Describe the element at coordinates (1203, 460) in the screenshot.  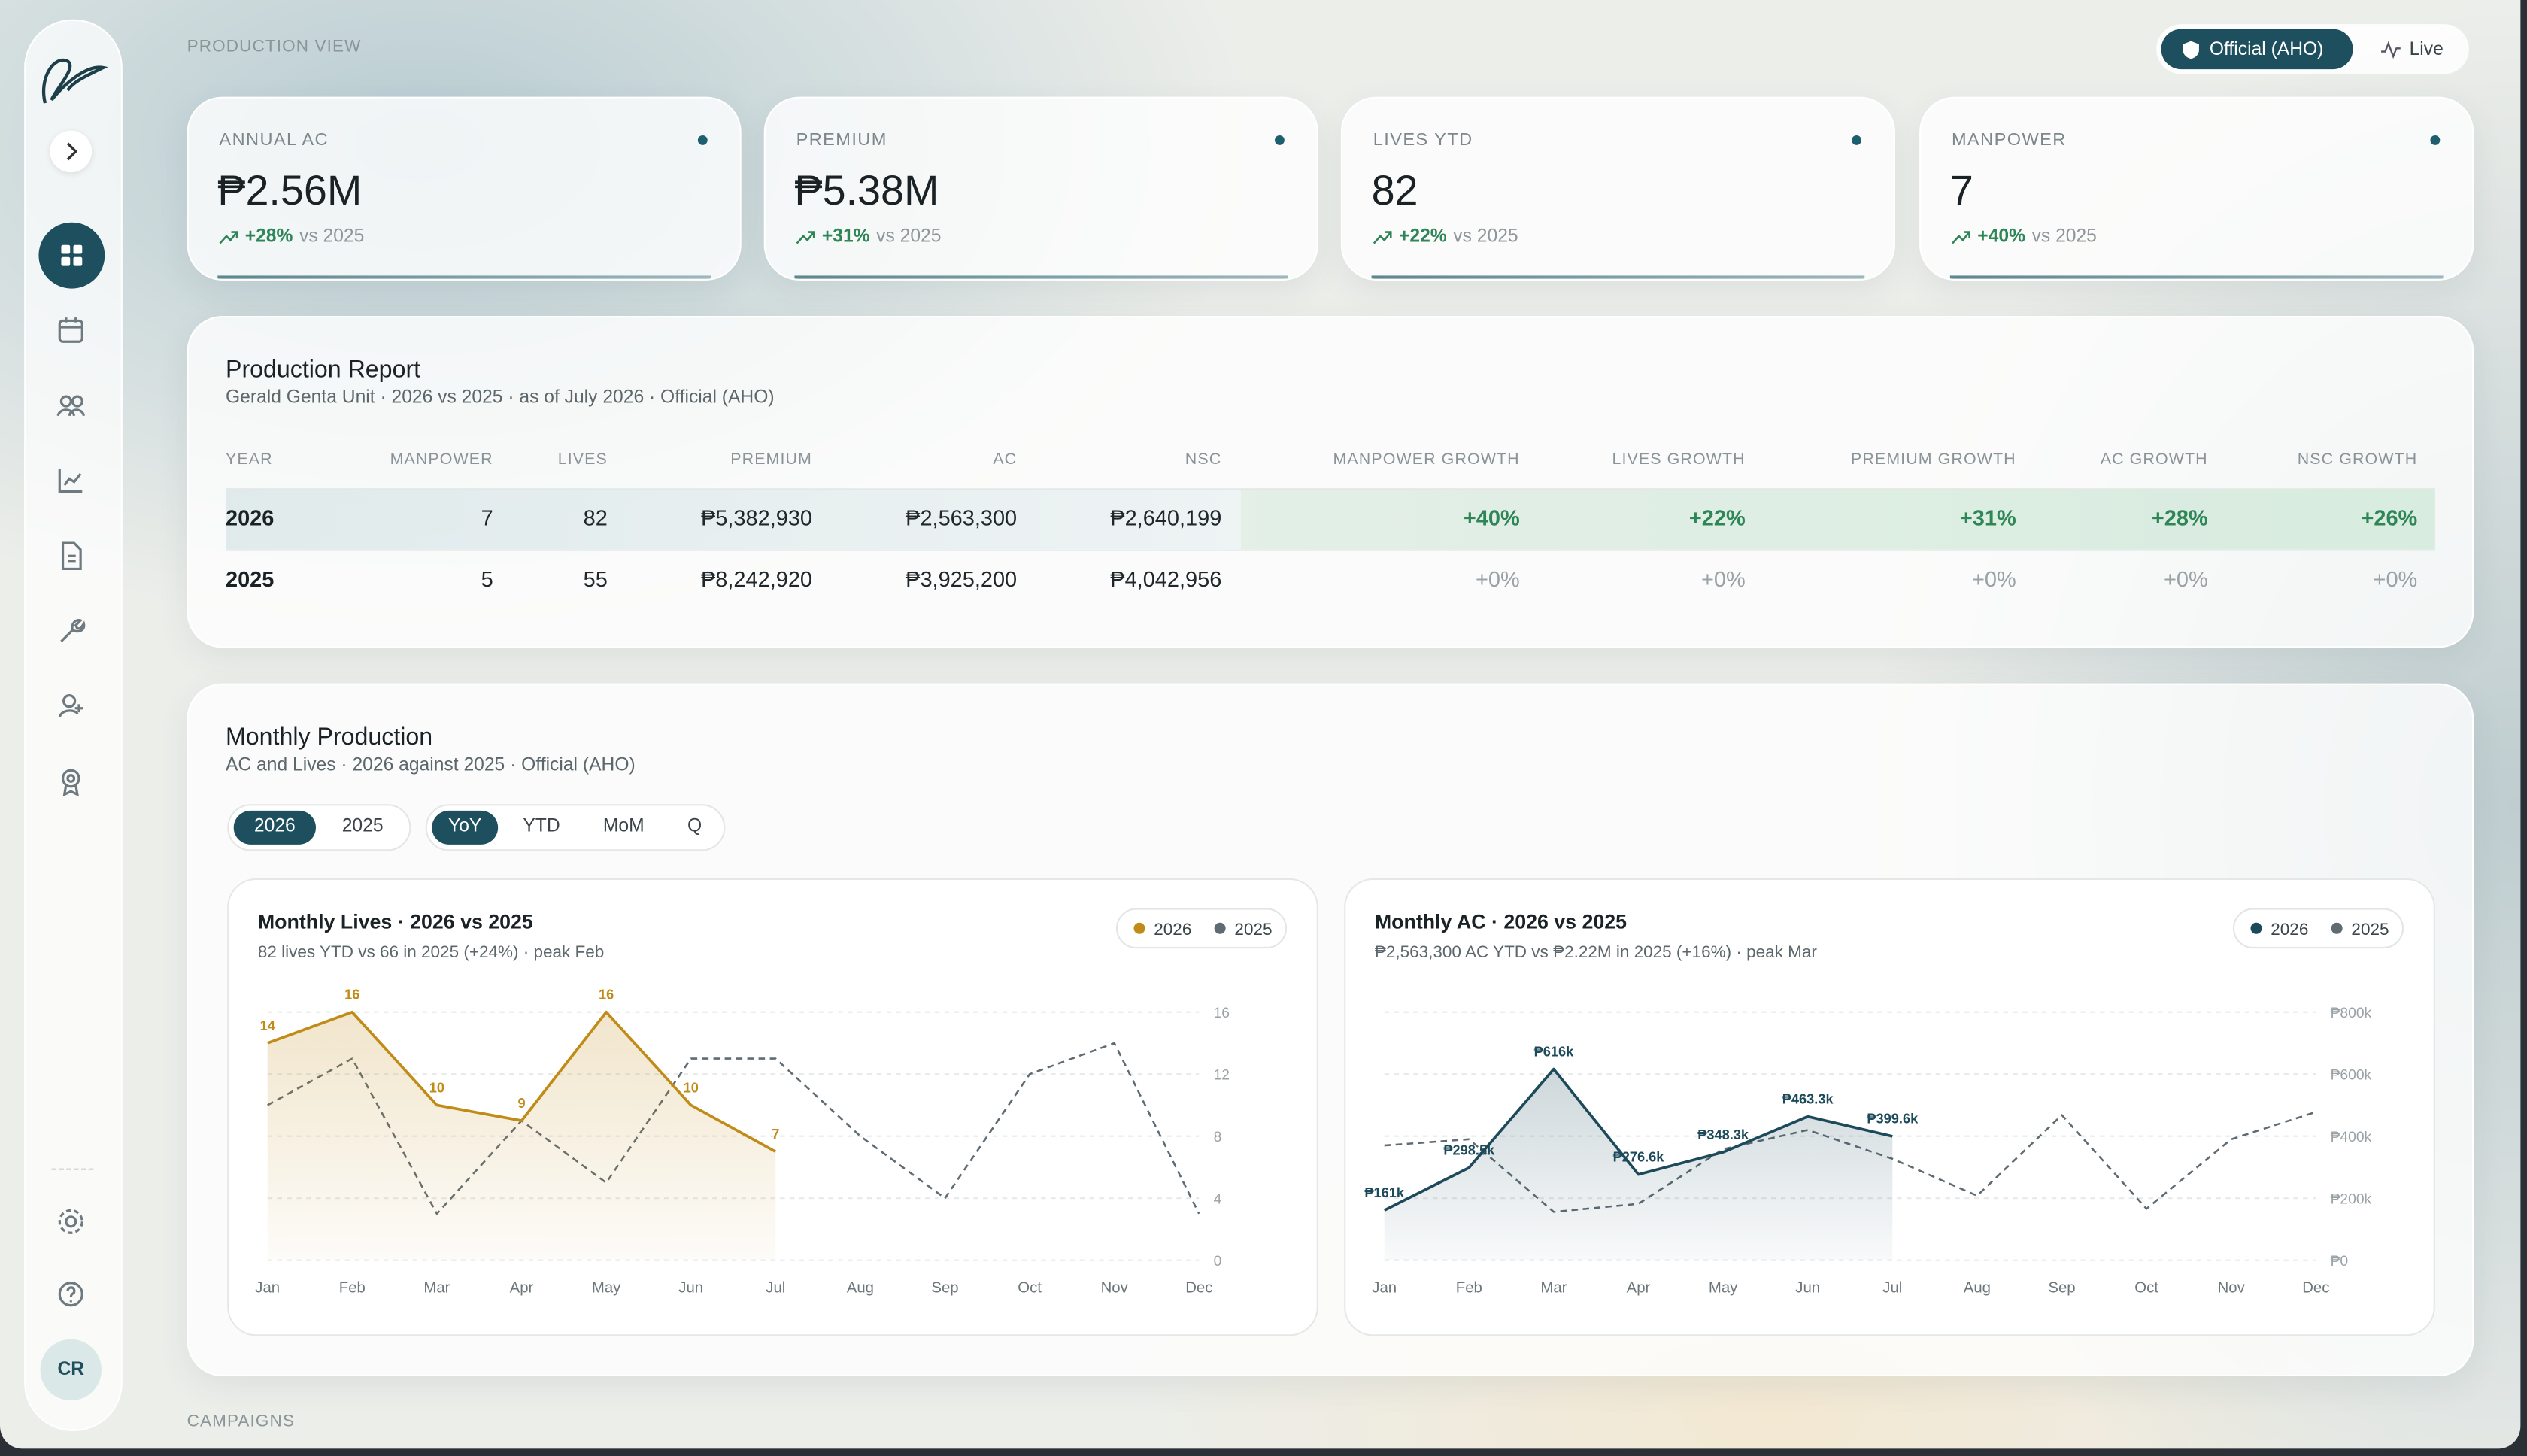
I see `column-header: NSC` at that location.